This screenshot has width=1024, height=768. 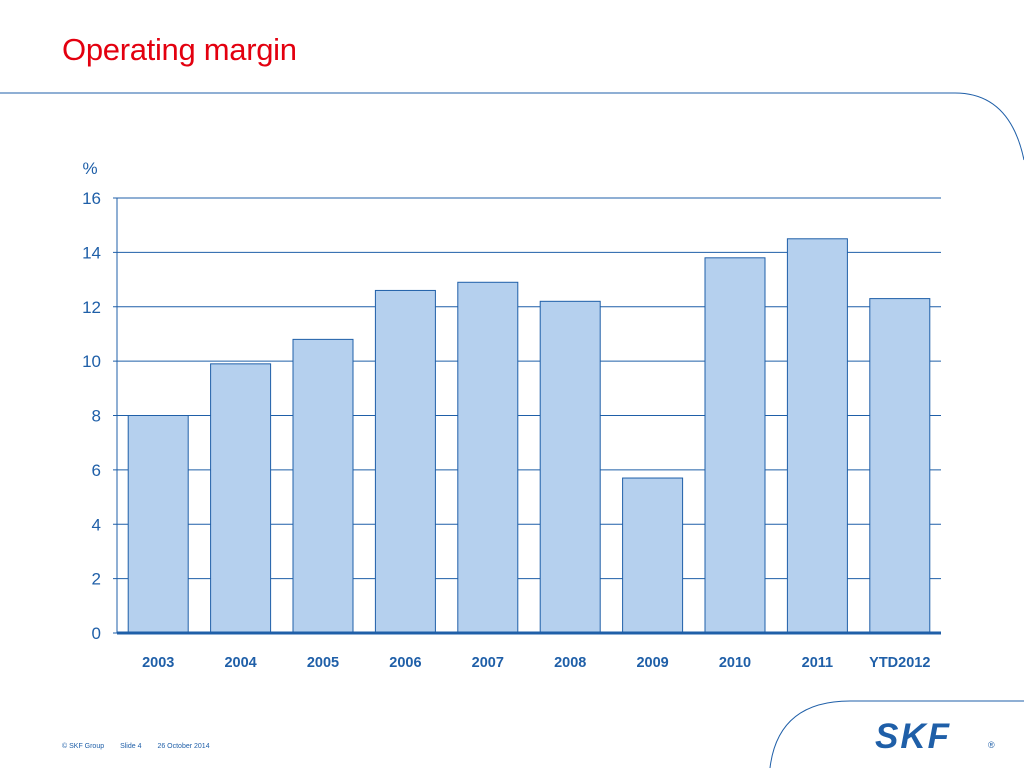 I want to click on footer-curve, so click(x=896, y=734).